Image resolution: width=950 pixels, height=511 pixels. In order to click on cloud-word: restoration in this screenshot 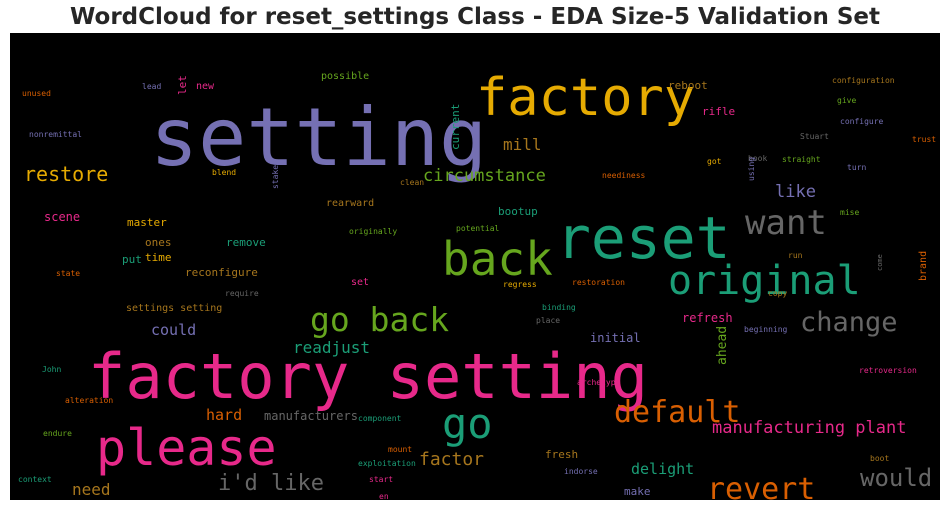, I will do `click(598, 282)`.